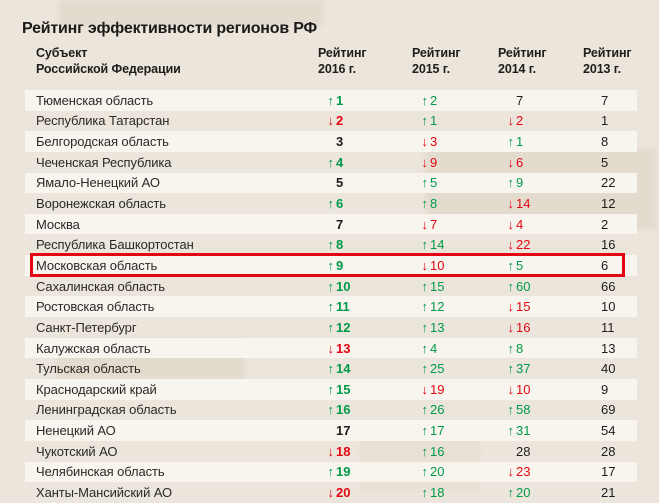 The width and height of the screenshot is (659, 503). What do you see at coordinates (437, 492) in the screenshot?
I see `rating-number: 18` at bounding box center [437, 492].